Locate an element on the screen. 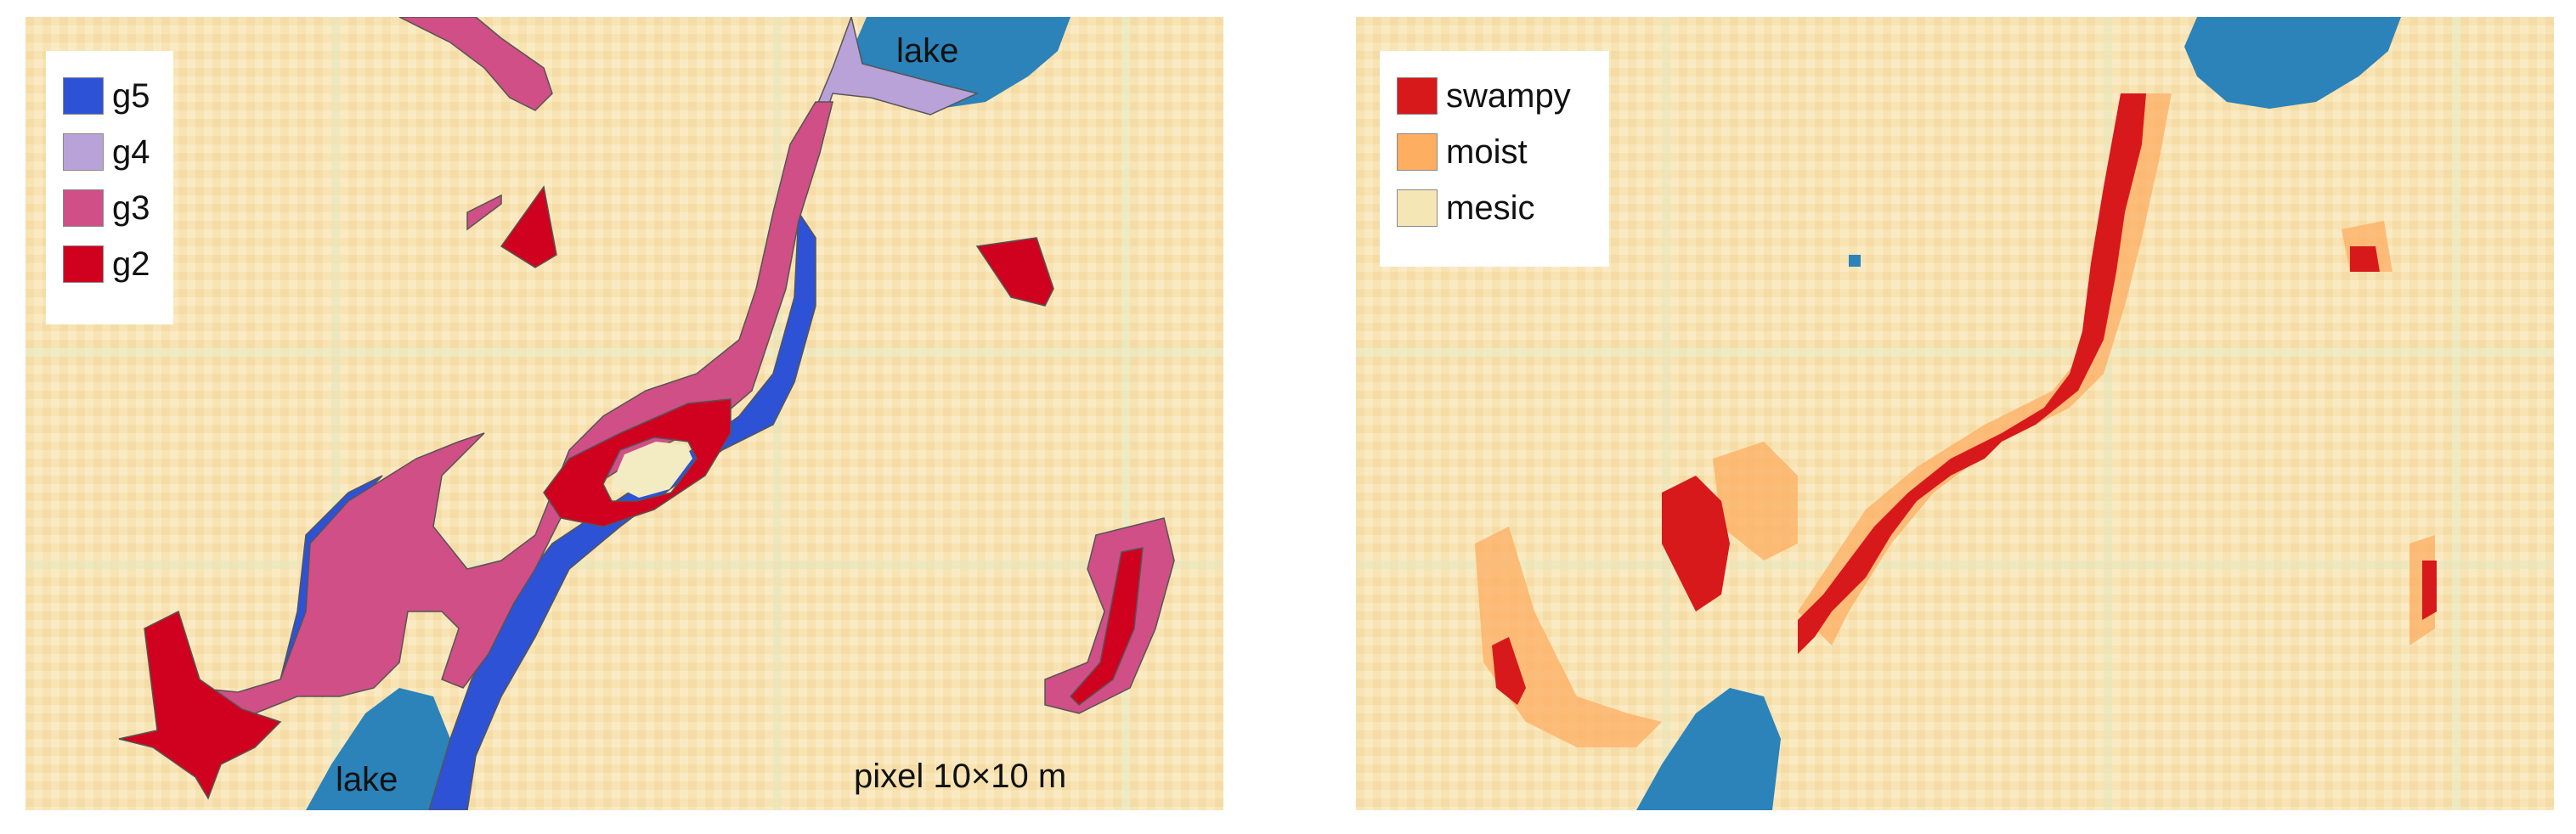  legend-item-swampy: swampy is located at coordinates (1494, 96).